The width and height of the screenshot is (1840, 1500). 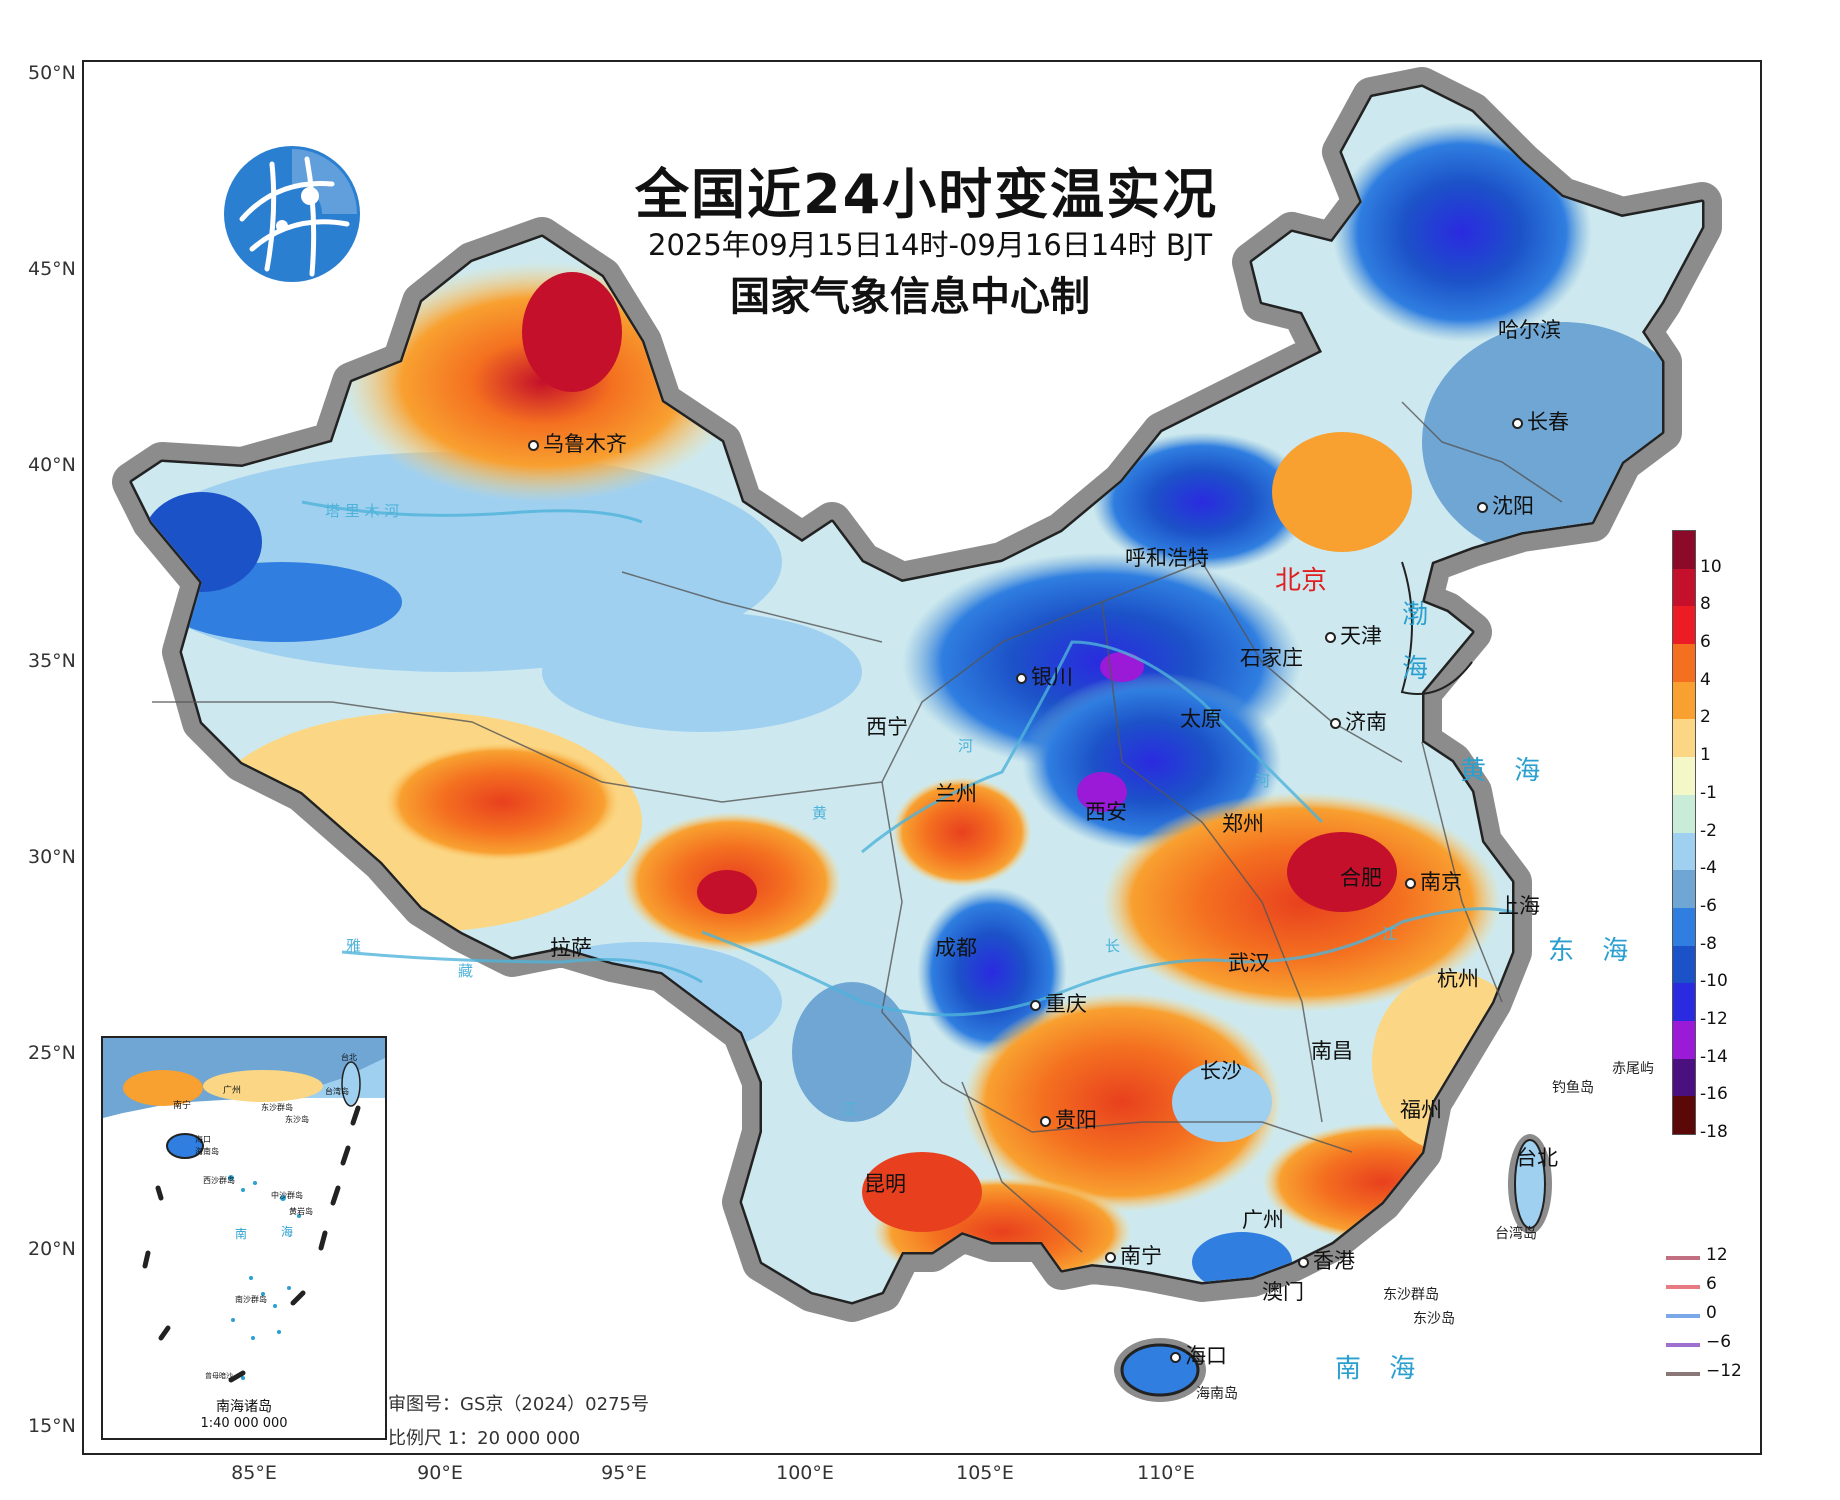 I want to click on legend-value: -14, so click(x=1714, y=1056).